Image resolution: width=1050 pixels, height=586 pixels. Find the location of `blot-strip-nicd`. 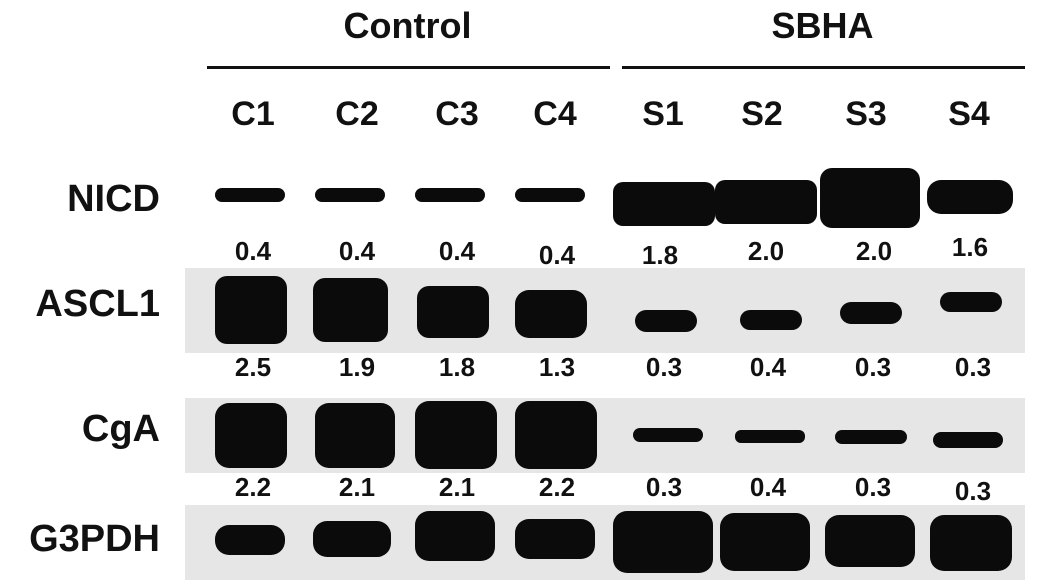

blot-strip-nicd is located at coordinates (605, 197).